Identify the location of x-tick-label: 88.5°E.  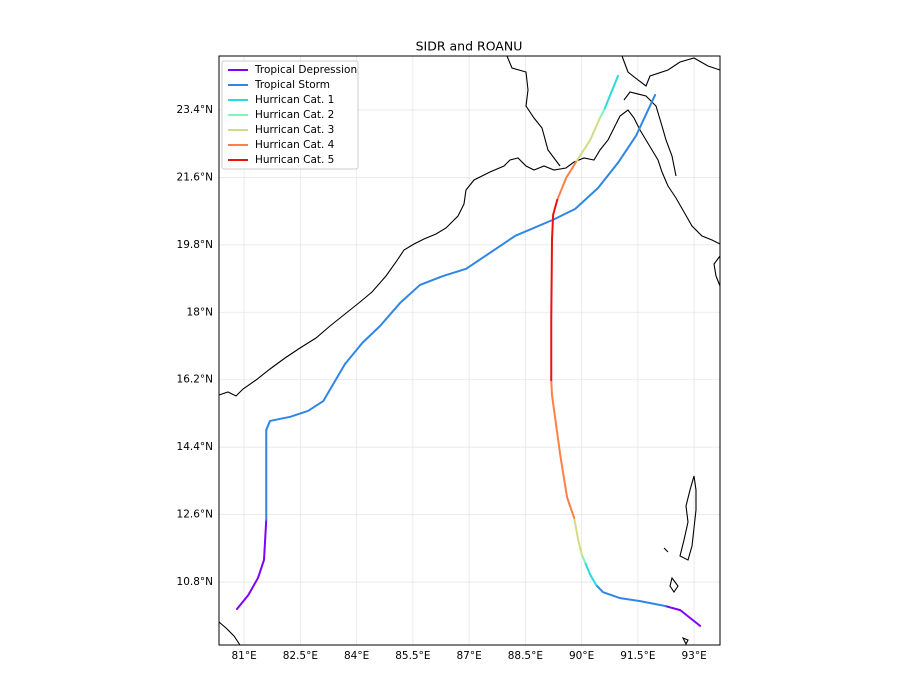
(525, 656).